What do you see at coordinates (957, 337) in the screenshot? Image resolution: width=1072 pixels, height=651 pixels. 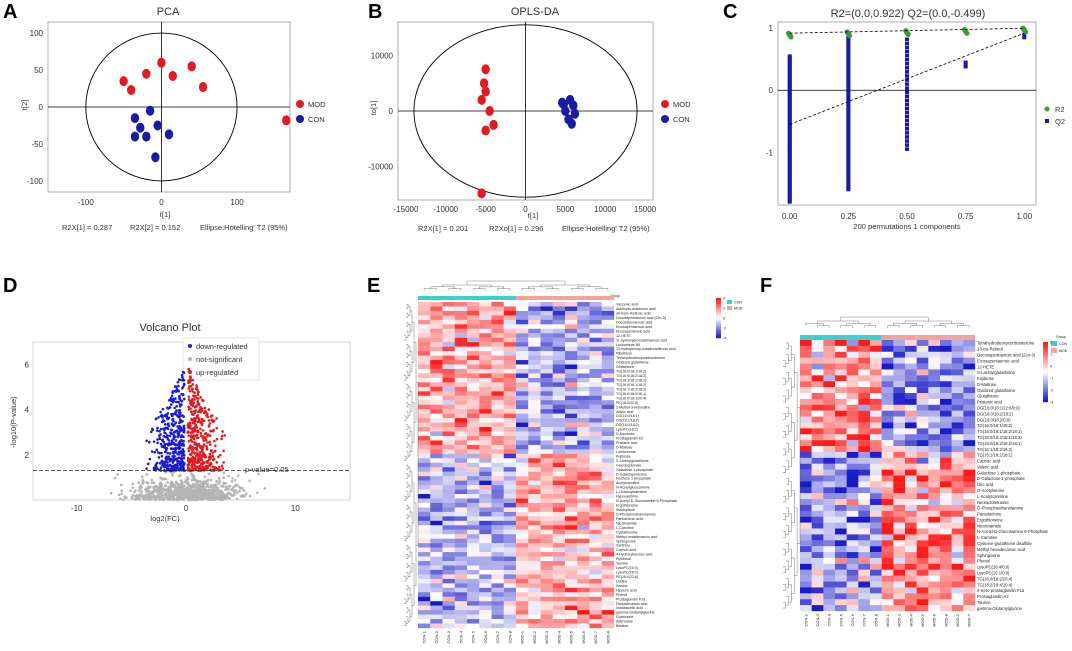 I see `heatmap-f-group-cell` at bounding box center [957, 337].